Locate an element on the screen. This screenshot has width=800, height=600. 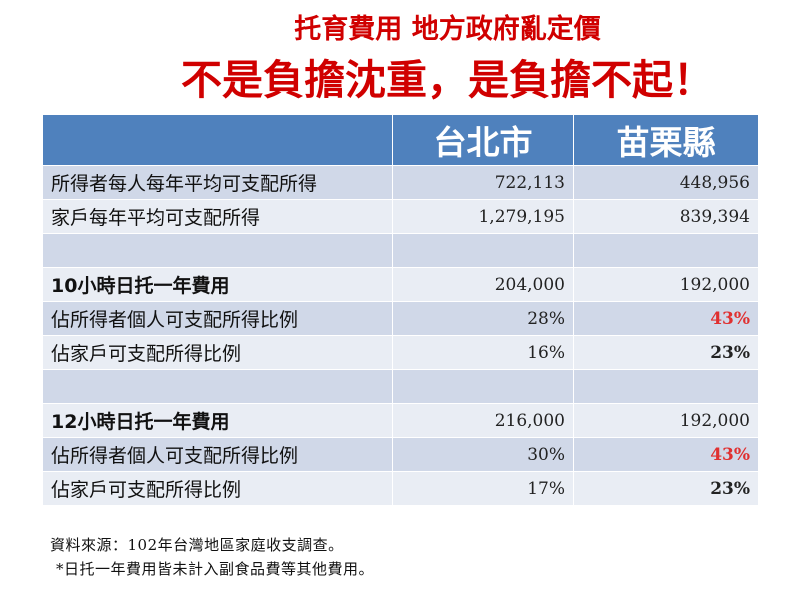
table-row: 12小時日托一年費用 216,000 192,000 is located at coordinates (400, 420).